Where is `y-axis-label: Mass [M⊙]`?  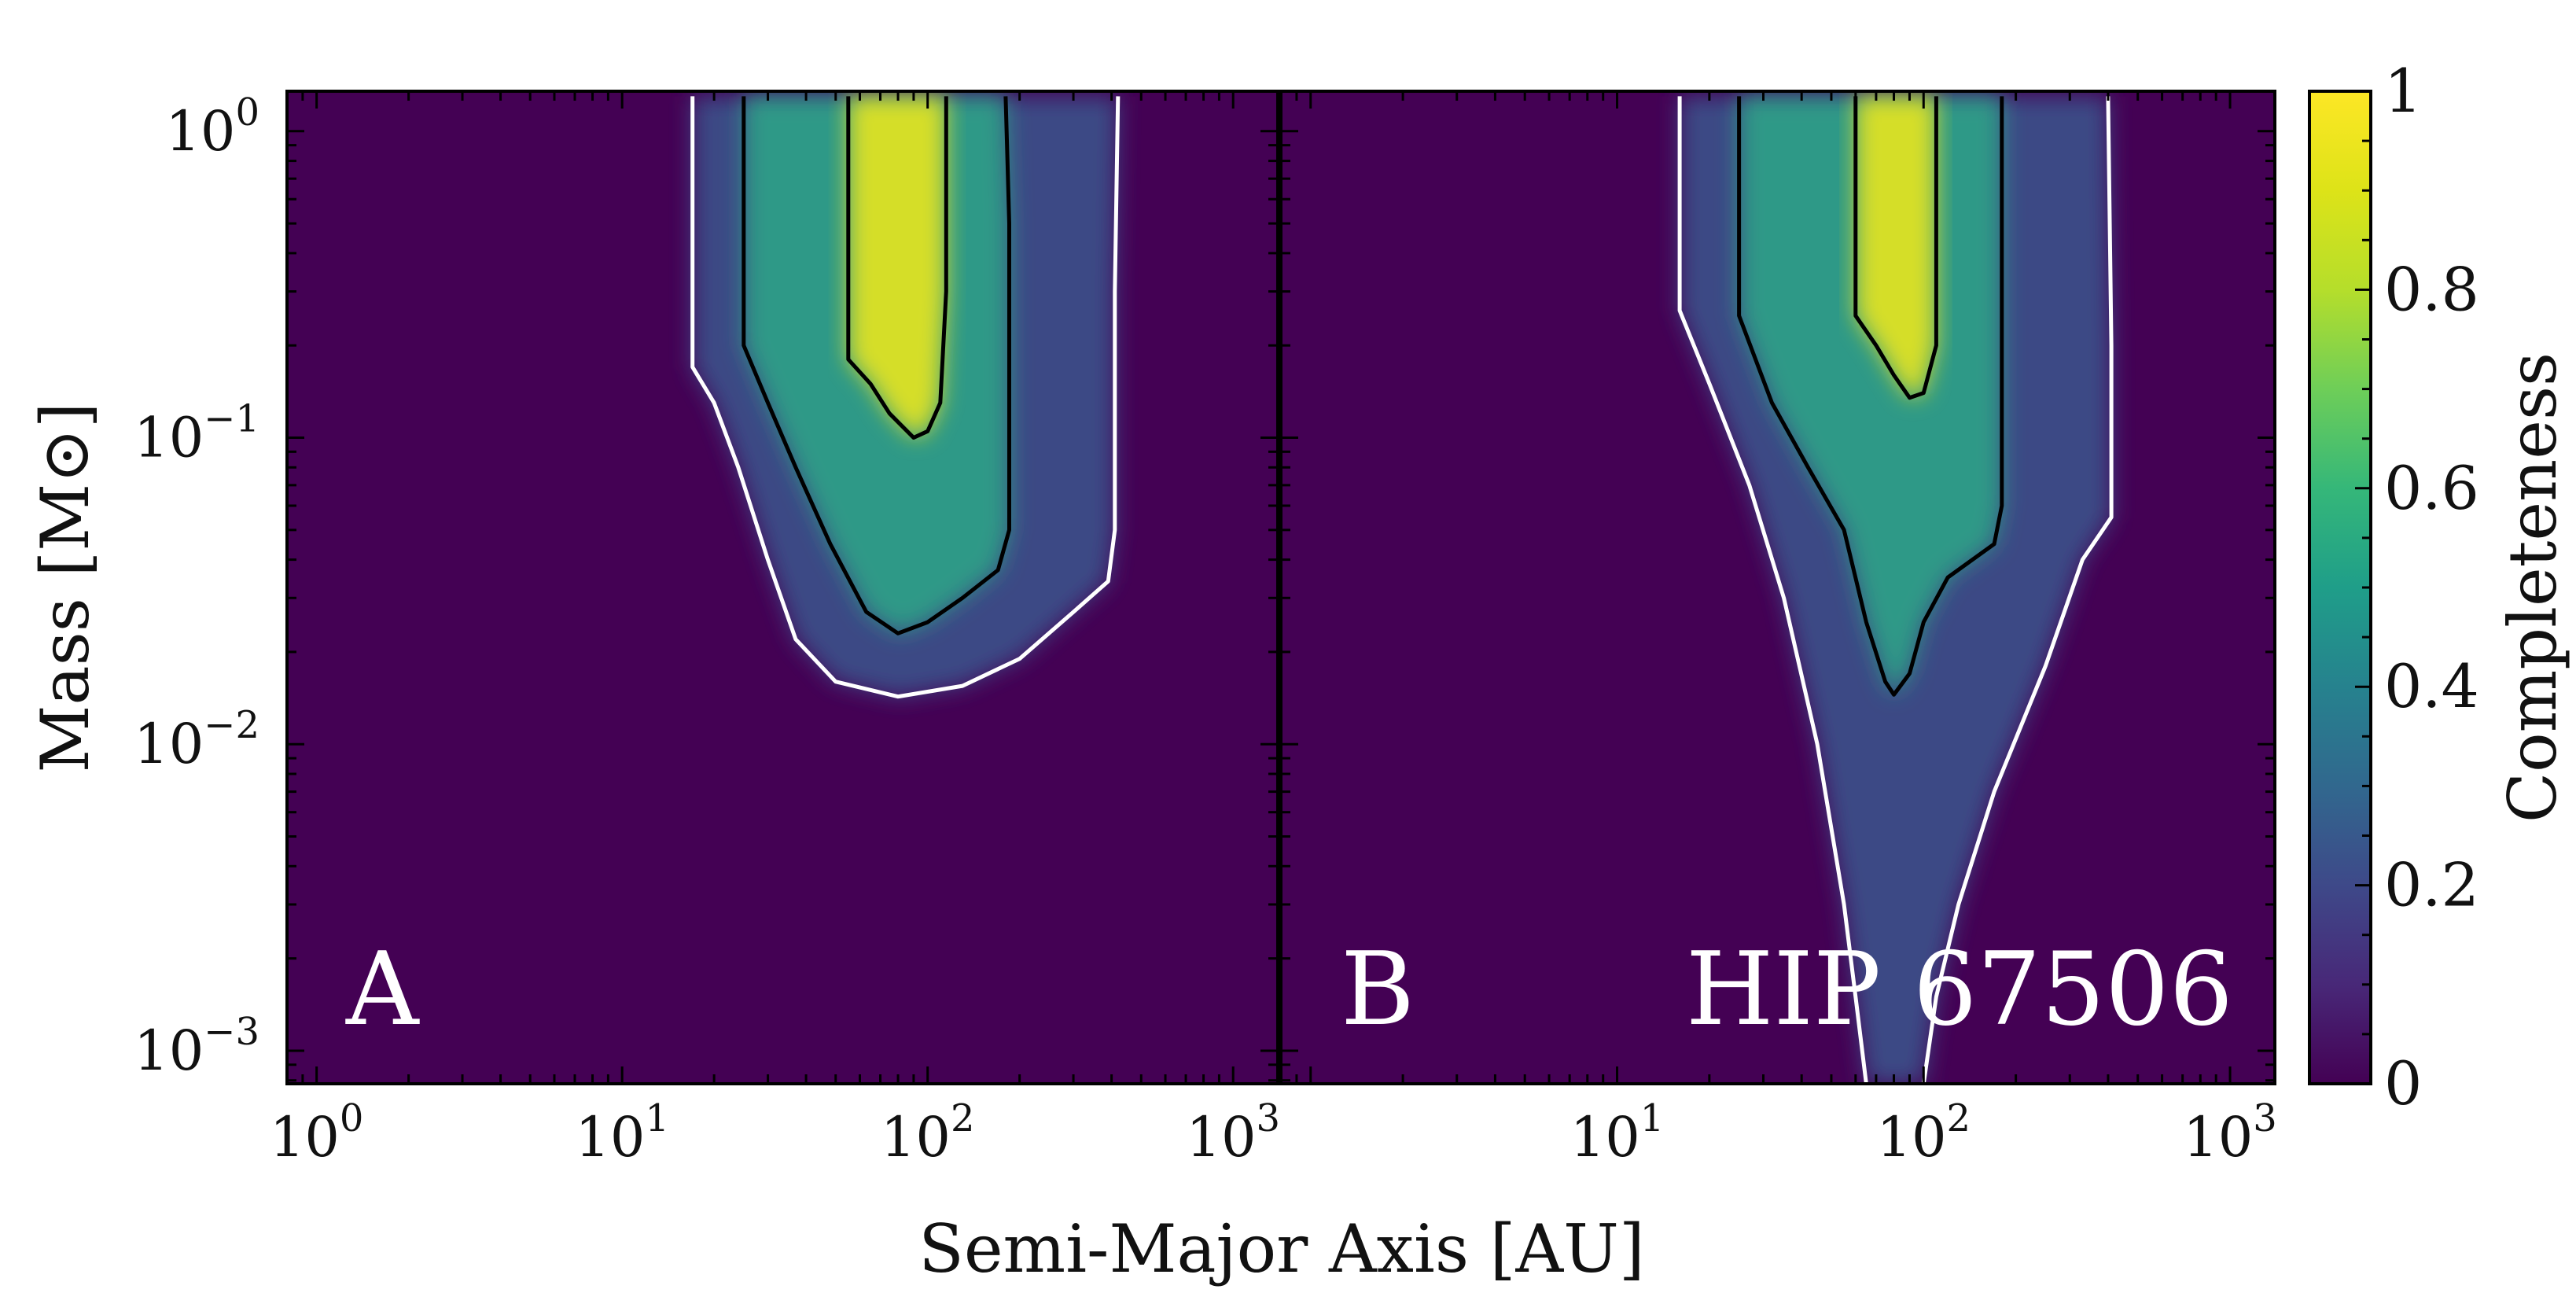
y-axis-label: Mass [M⊙] is located at coordinates (65, 588).